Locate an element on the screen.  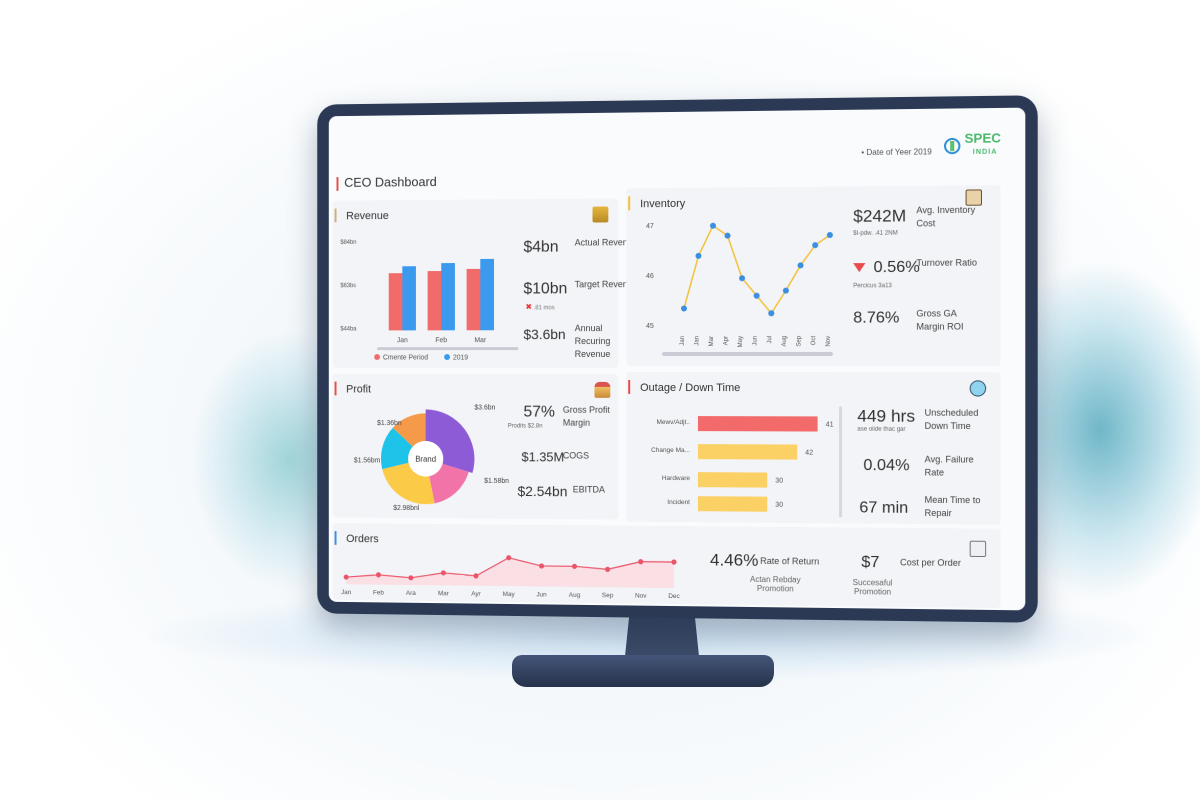
kpi-note: ase oiide thac gar is located at coordinates (881, 429).